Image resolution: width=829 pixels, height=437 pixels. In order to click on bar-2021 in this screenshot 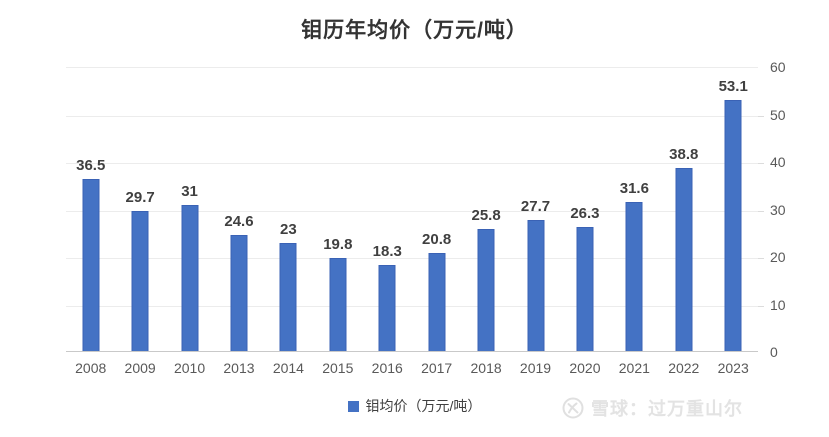, I will do `click(634, 276)`.